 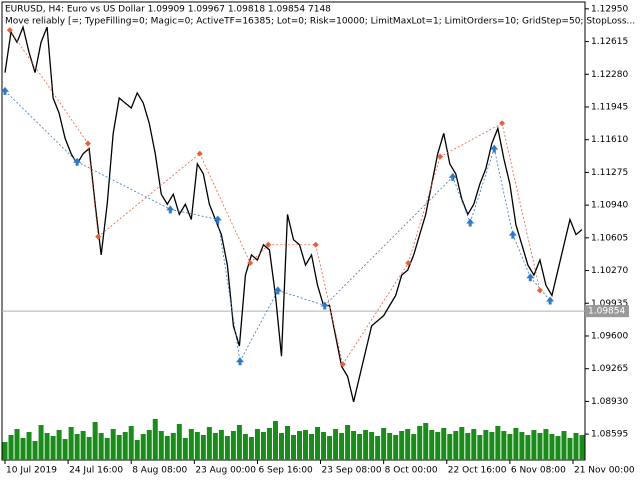 What do you see at coordinates (225, 471) in the screenshot?
I see `x-tick-label: 23 Aug 00:00` at bounding box center [225, 471].